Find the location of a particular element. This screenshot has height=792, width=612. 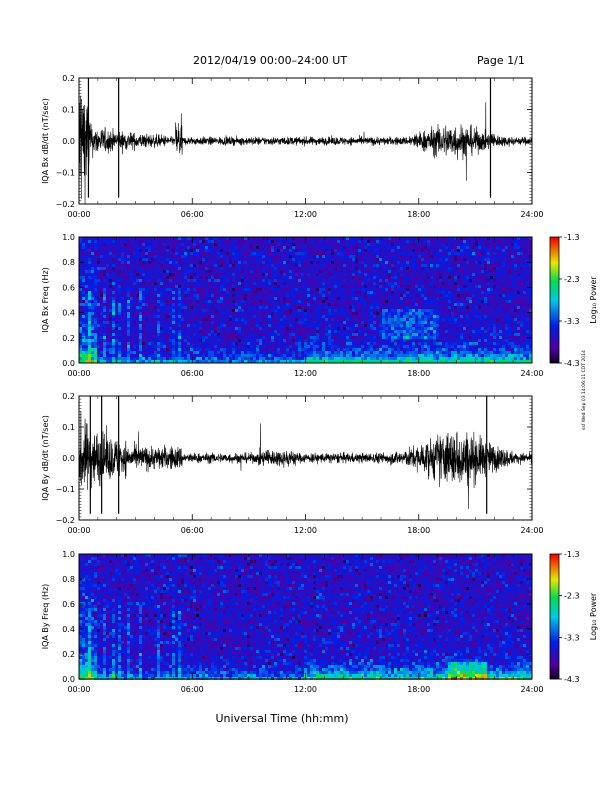

y-axis-label: IQA Bx Freq (Hz) is located at coordinates (45, 300).